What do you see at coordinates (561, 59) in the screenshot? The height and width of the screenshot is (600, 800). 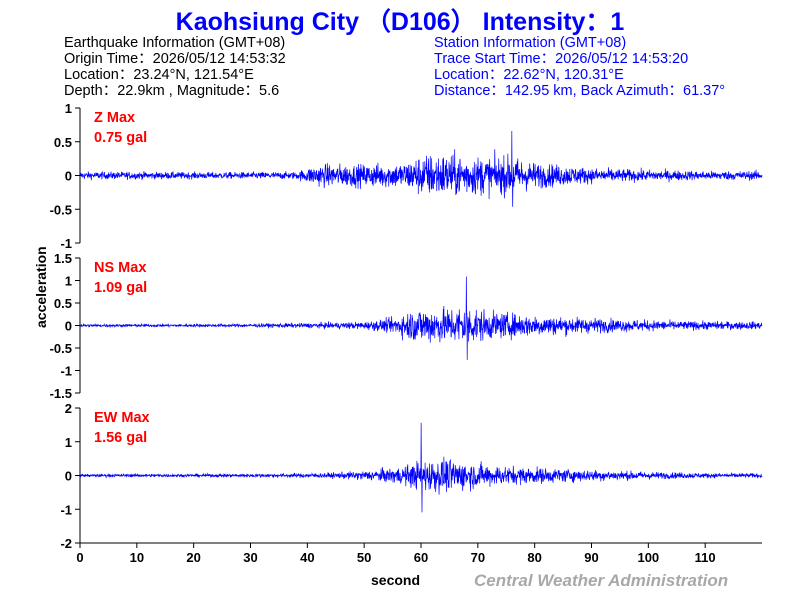 I see `trace-start-time: Trace Start Time：2026/05/12 14:53:20` at bounding box center [561, 59].